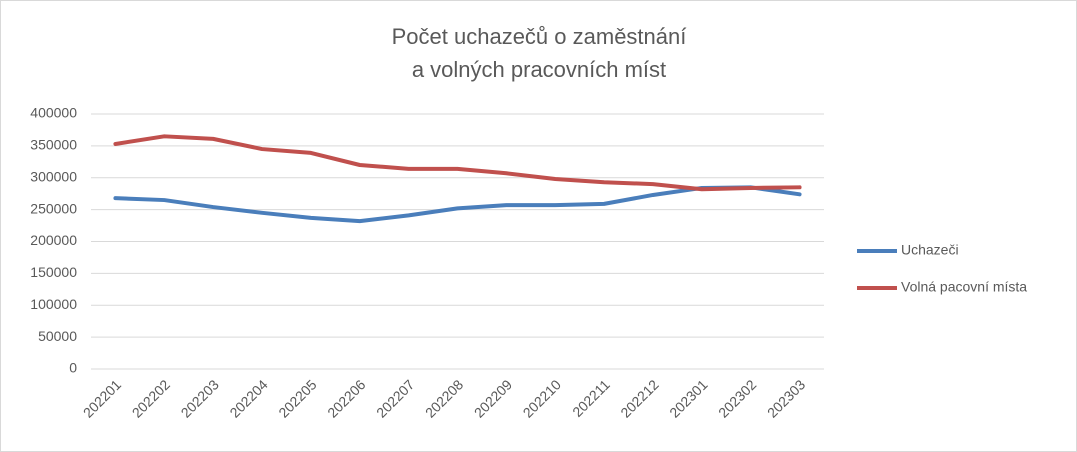 The image size is (1077, 452). What do you see at coordinates (53, 176) in the screenshot?
I see `y-tick-label: 300000` at bounding box center [53, 176].